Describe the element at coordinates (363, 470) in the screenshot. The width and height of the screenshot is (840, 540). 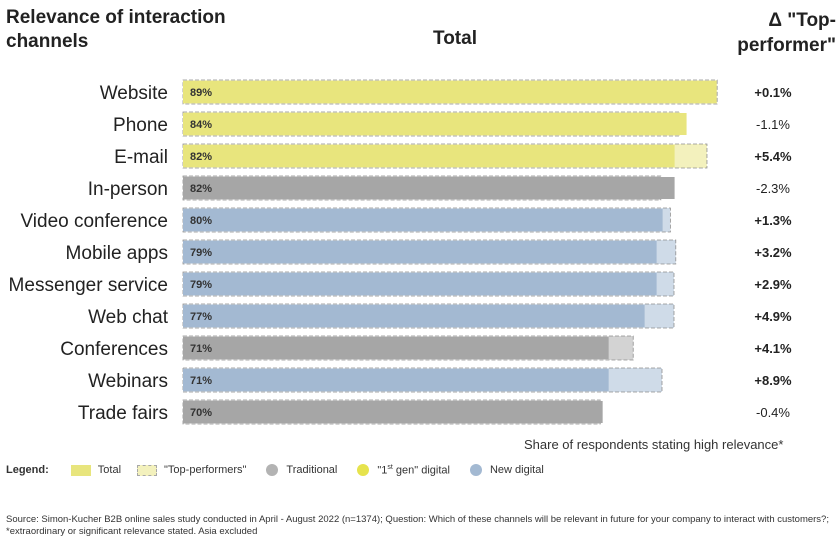
I see `legend-dot-first-gen-digital` at that location.